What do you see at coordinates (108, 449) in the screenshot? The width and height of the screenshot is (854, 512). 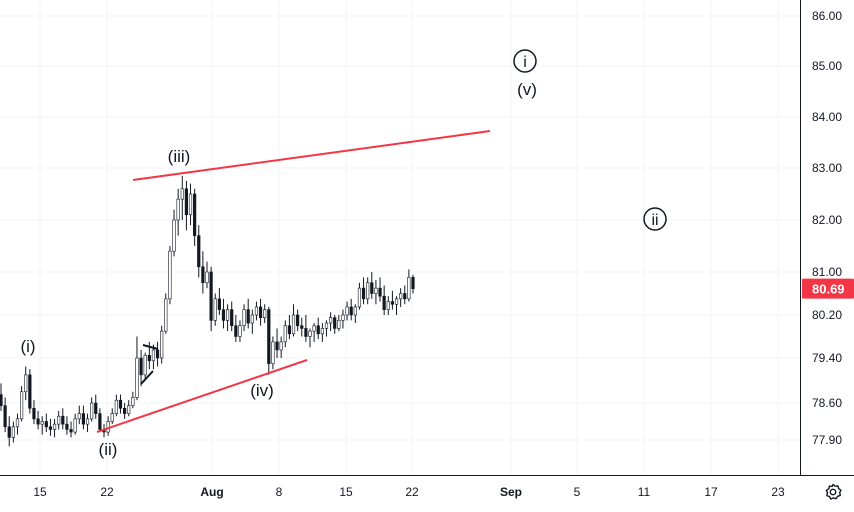 I see `wave-label-ii: (ii)` at bounding box center [108, 449].